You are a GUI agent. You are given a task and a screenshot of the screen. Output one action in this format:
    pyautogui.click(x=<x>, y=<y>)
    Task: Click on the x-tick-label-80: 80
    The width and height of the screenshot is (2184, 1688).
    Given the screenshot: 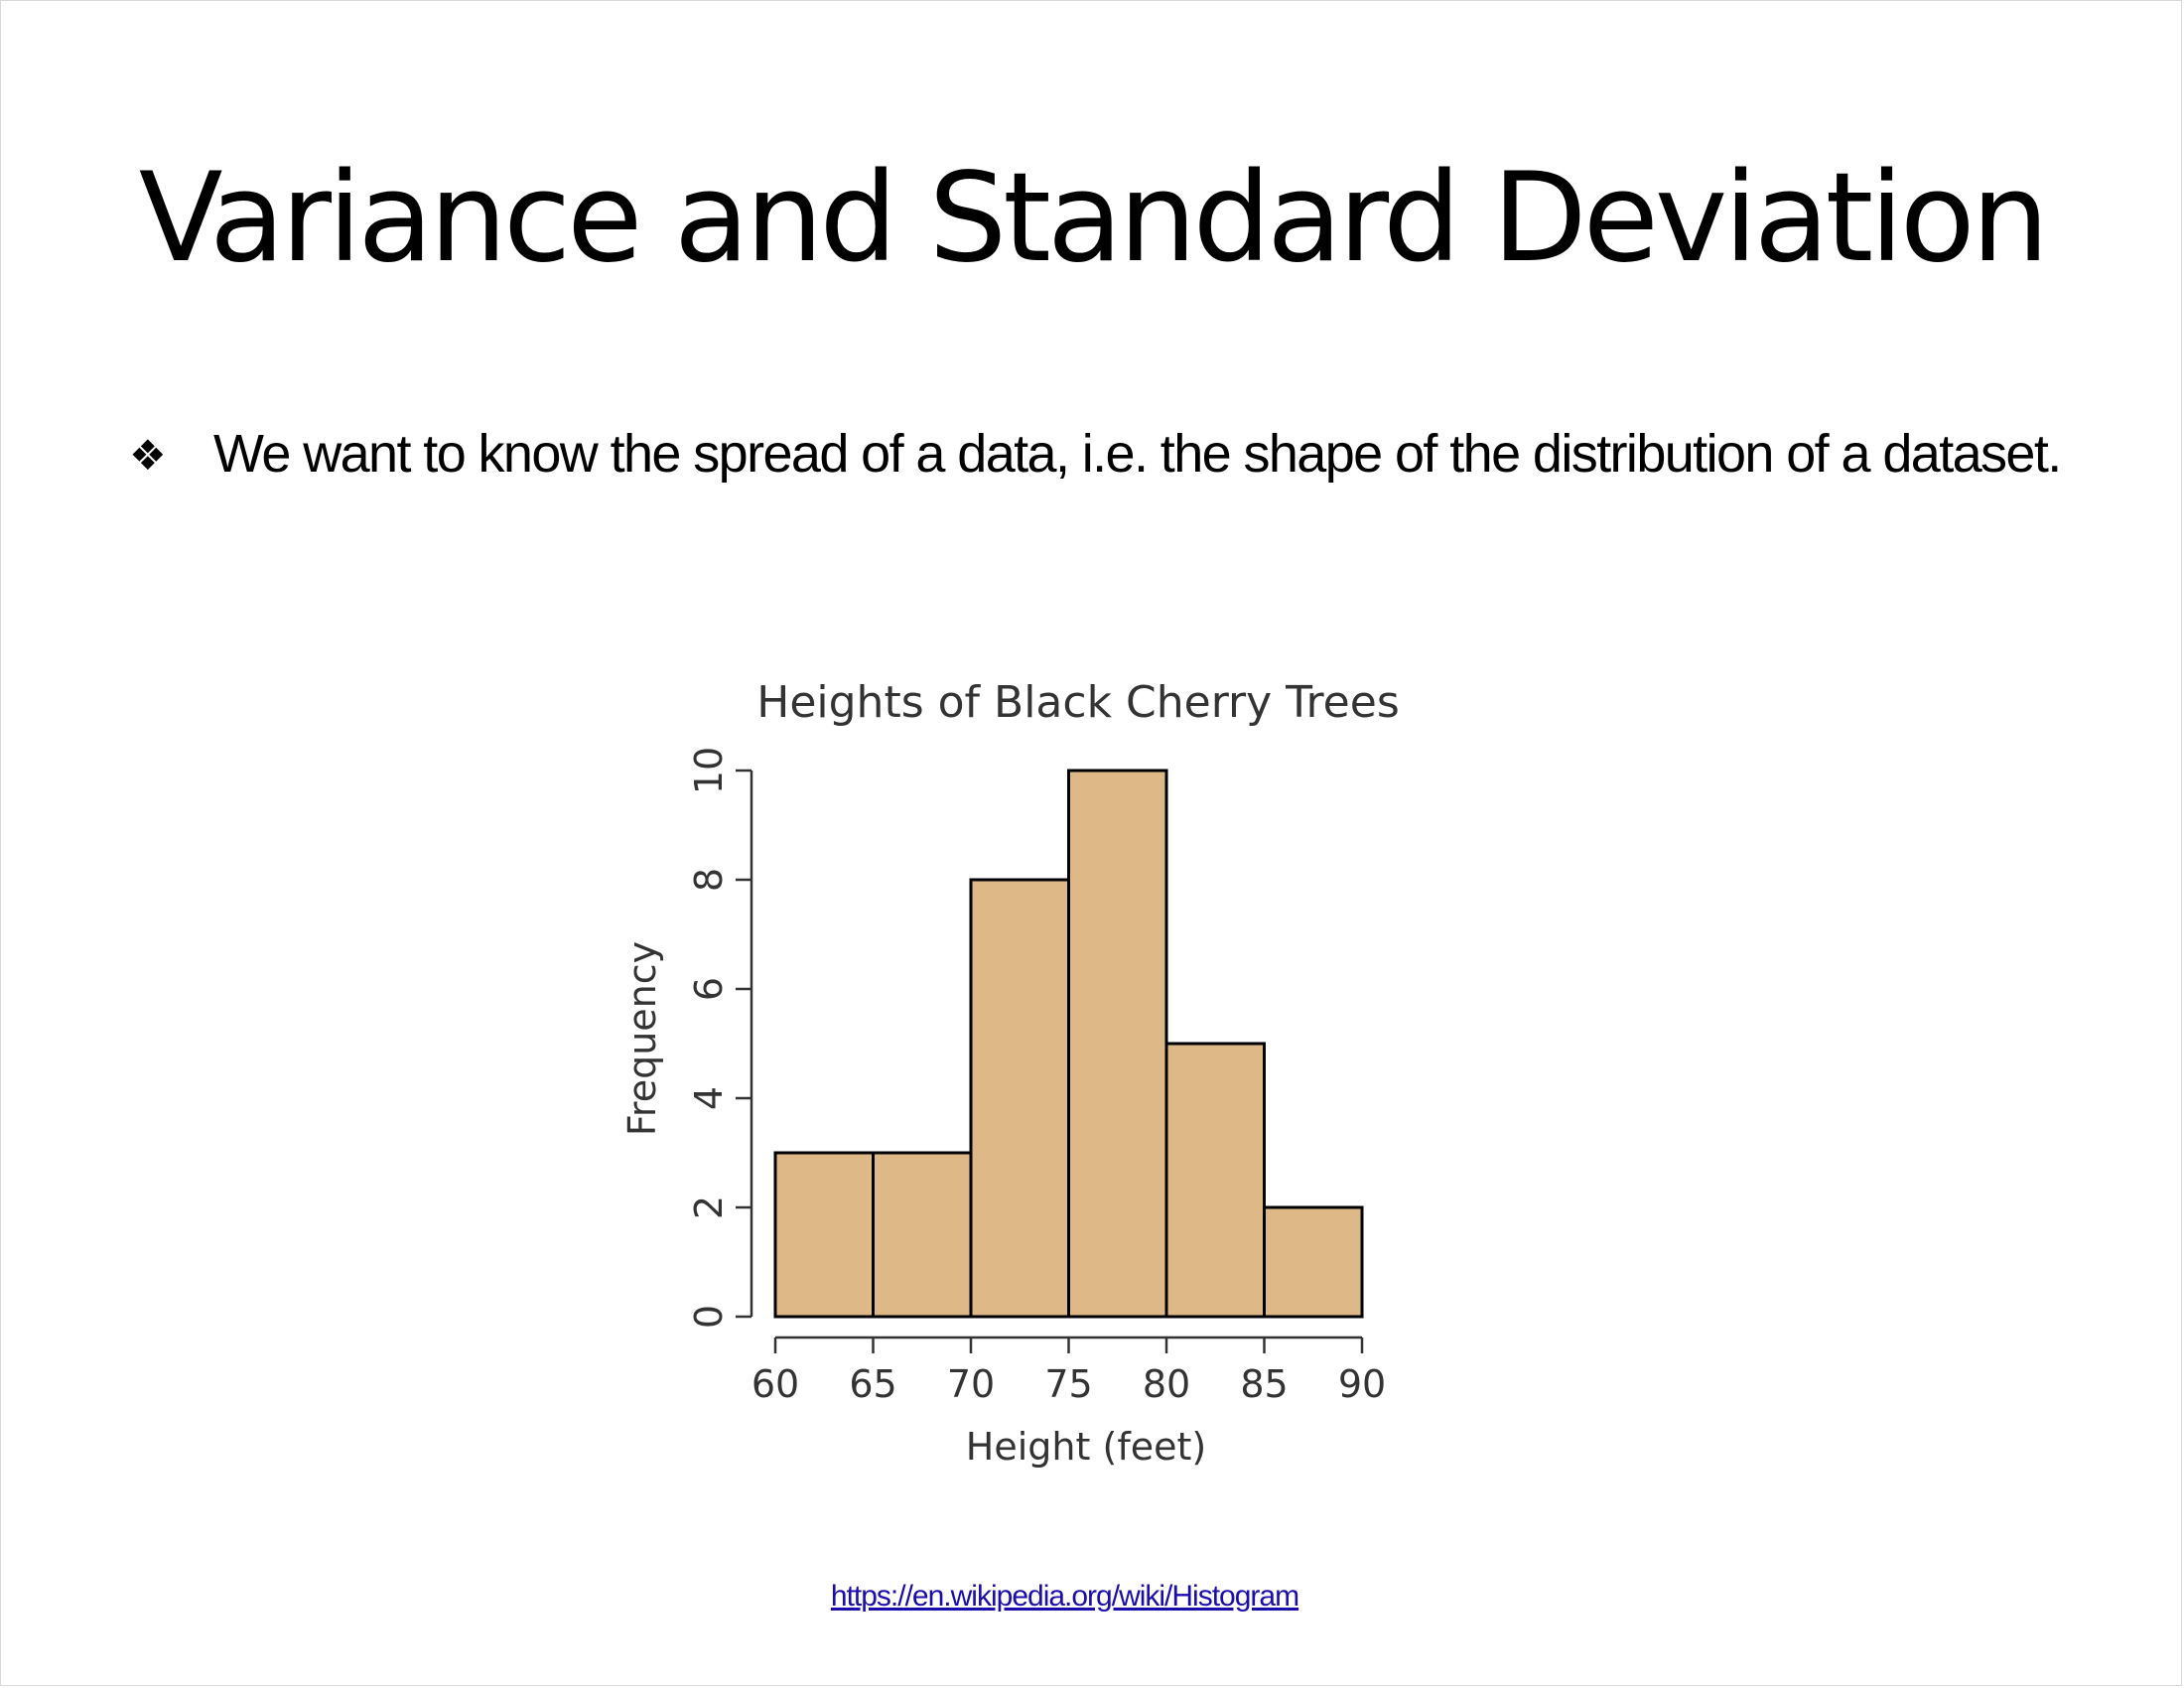 What is the action you would take?
    pyautogui.click(x=1166, y=1384)
    